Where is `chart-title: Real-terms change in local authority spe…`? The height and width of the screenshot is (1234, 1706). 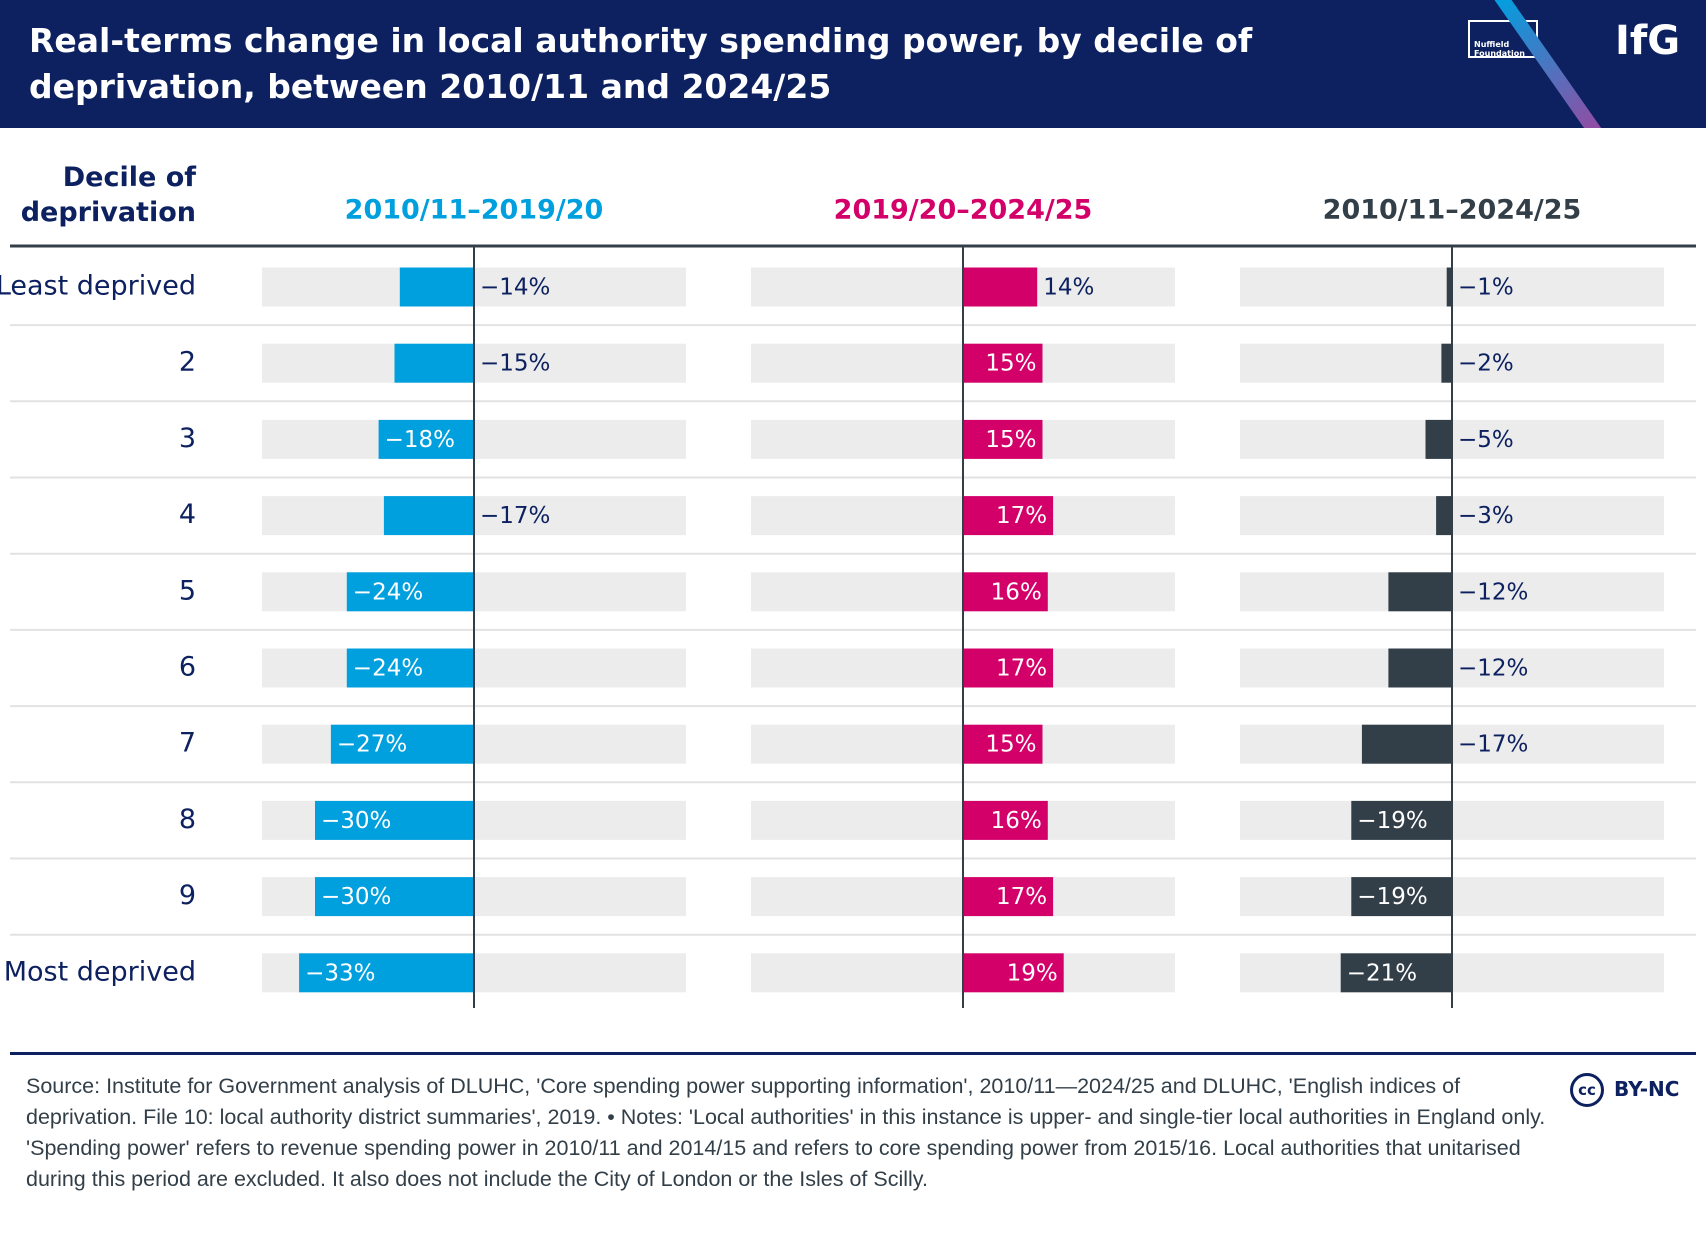
chart-title: Real-terms change in local authority spe… is located at coordinates (641, 63).